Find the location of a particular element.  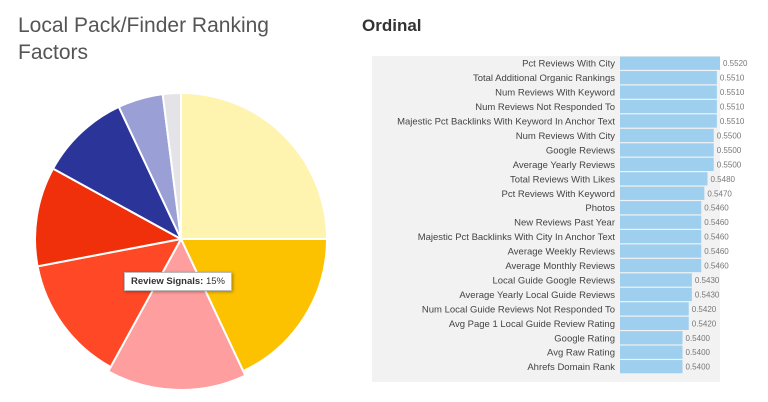

category-label: Num Local Guide Reviews Not Responded To is located at coordinates (518, 309).